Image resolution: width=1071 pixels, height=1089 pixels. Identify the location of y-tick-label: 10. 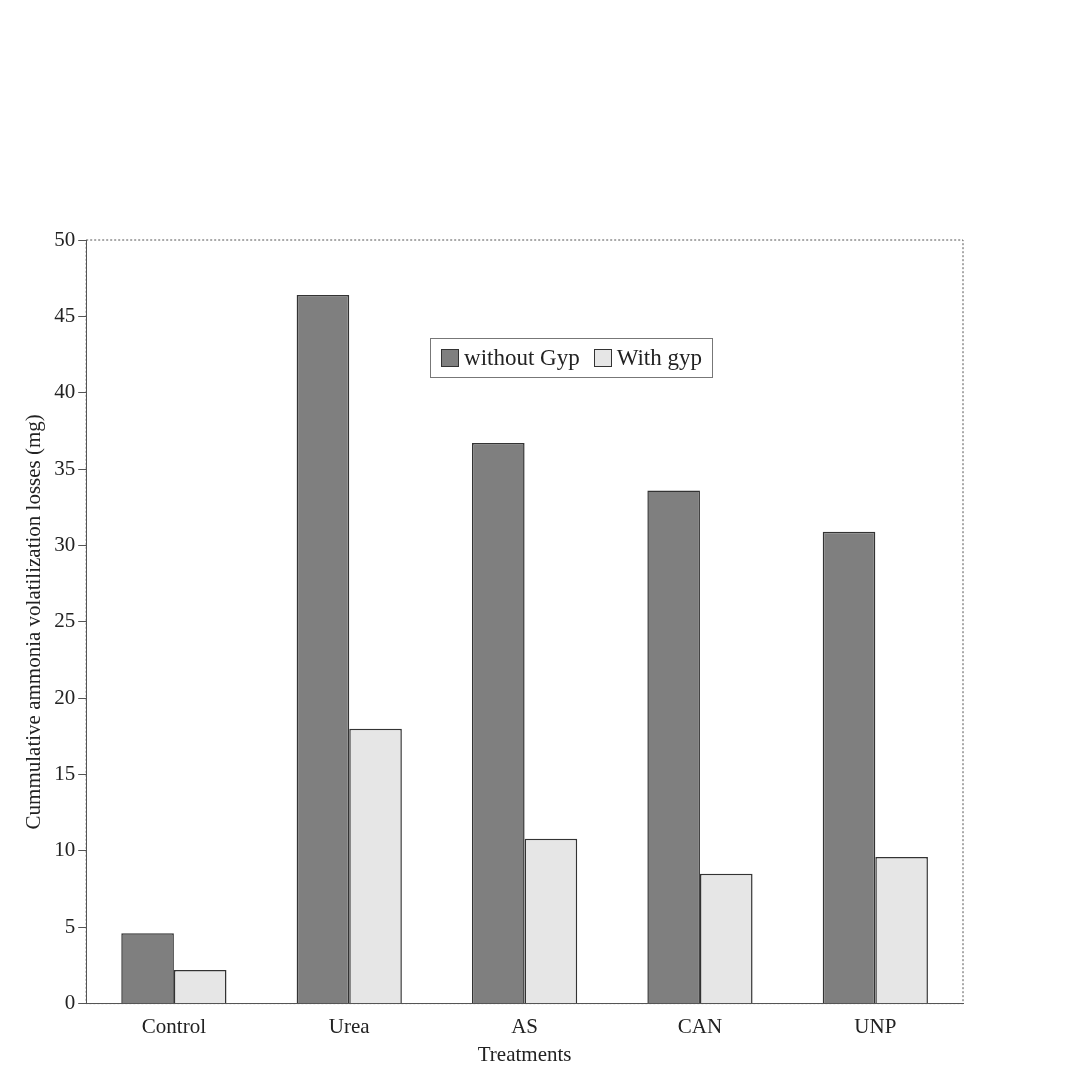
(65, 849).